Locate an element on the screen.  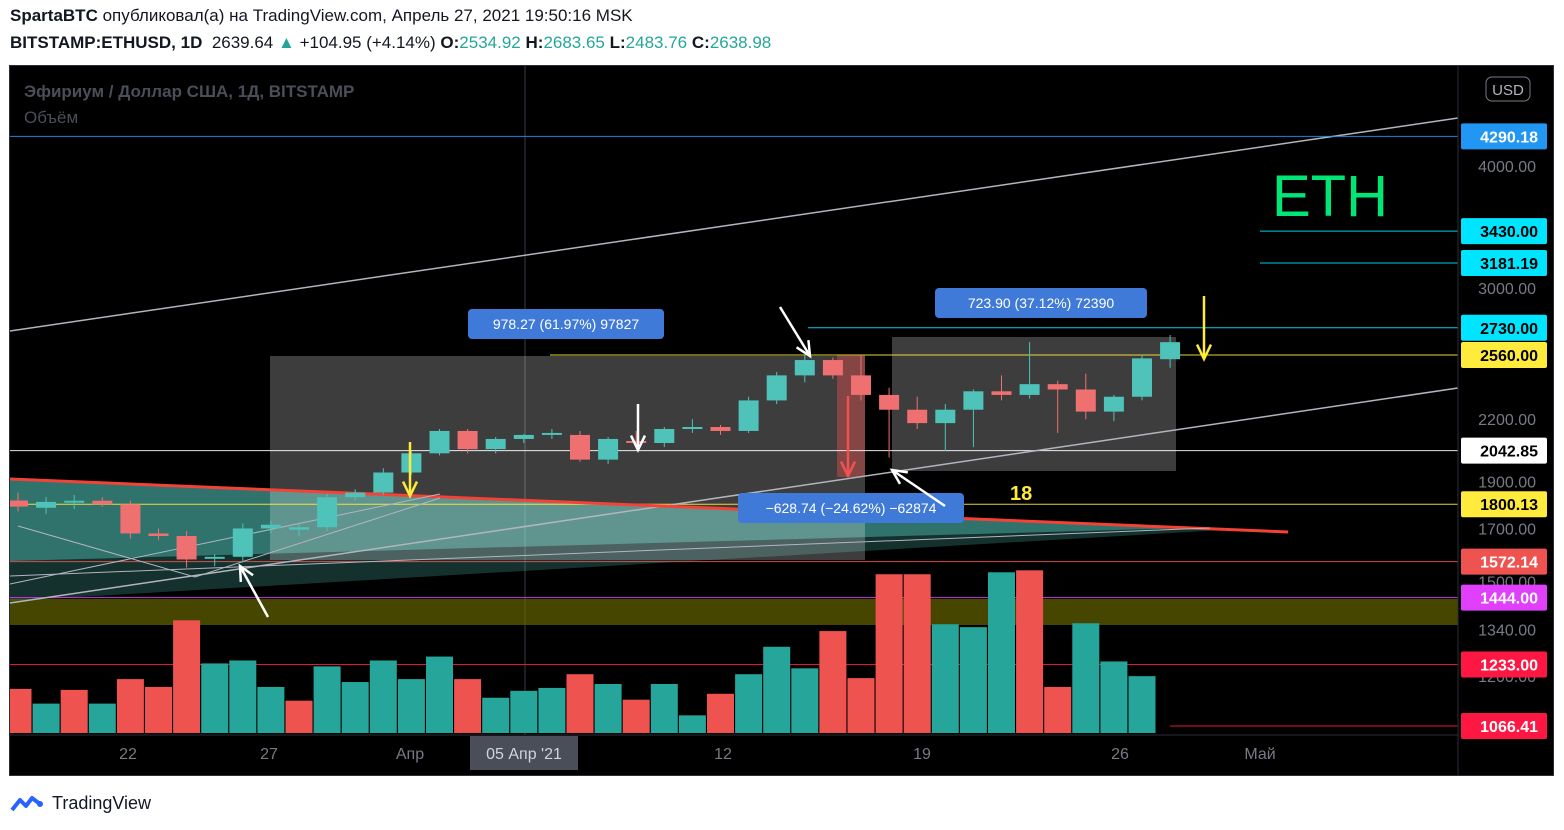
price-badge-label: 1572.14 is located at coordinates (1509, 563).